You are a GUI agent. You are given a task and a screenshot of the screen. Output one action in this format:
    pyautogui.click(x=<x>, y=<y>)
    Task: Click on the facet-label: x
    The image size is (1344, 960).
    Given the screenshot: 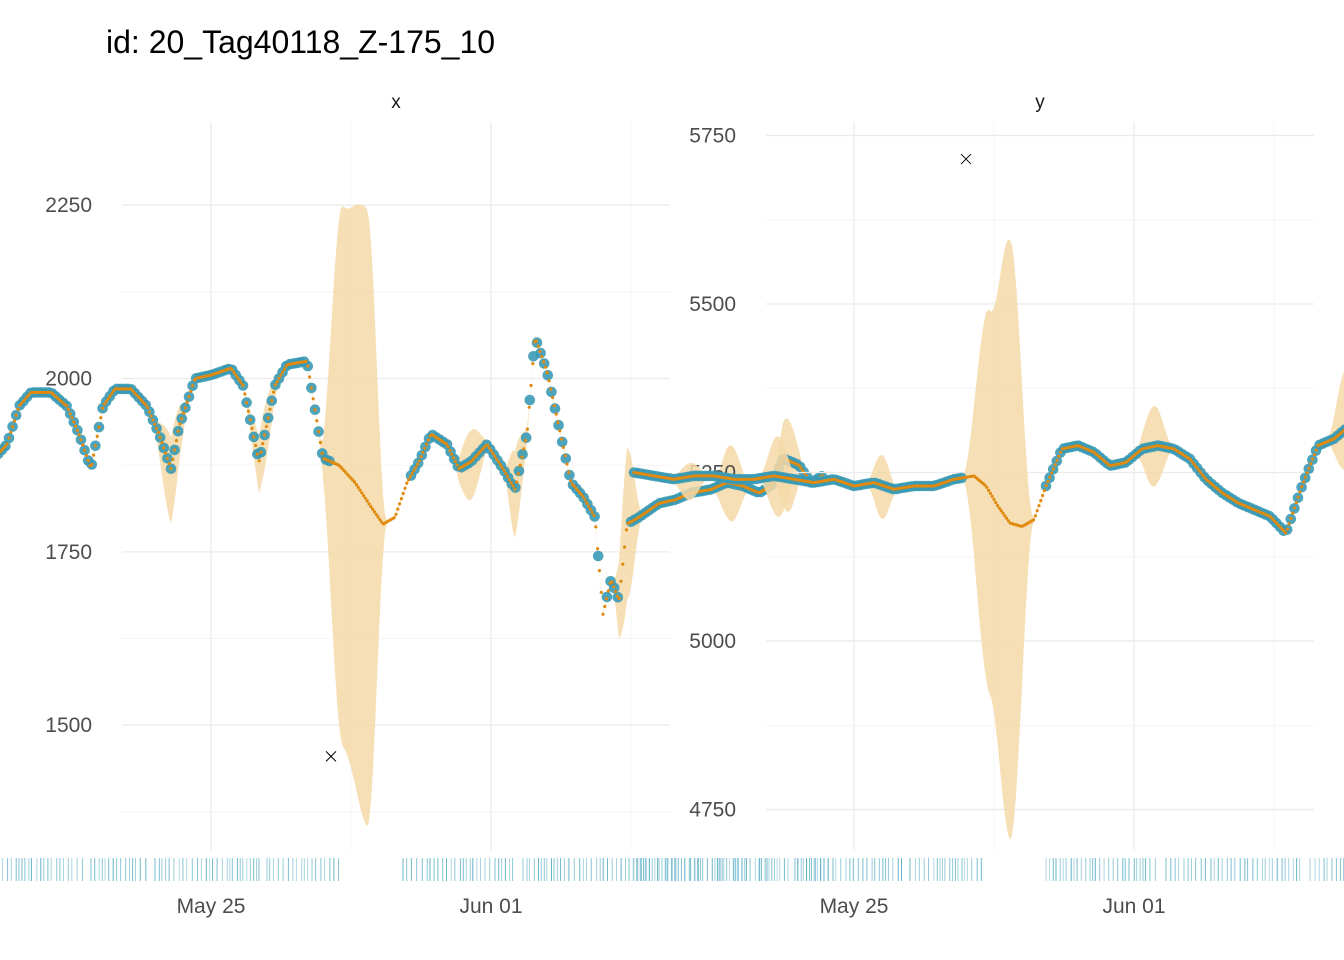 What is the action you would take?
    pyautogui.click(x=396, y=102)
    